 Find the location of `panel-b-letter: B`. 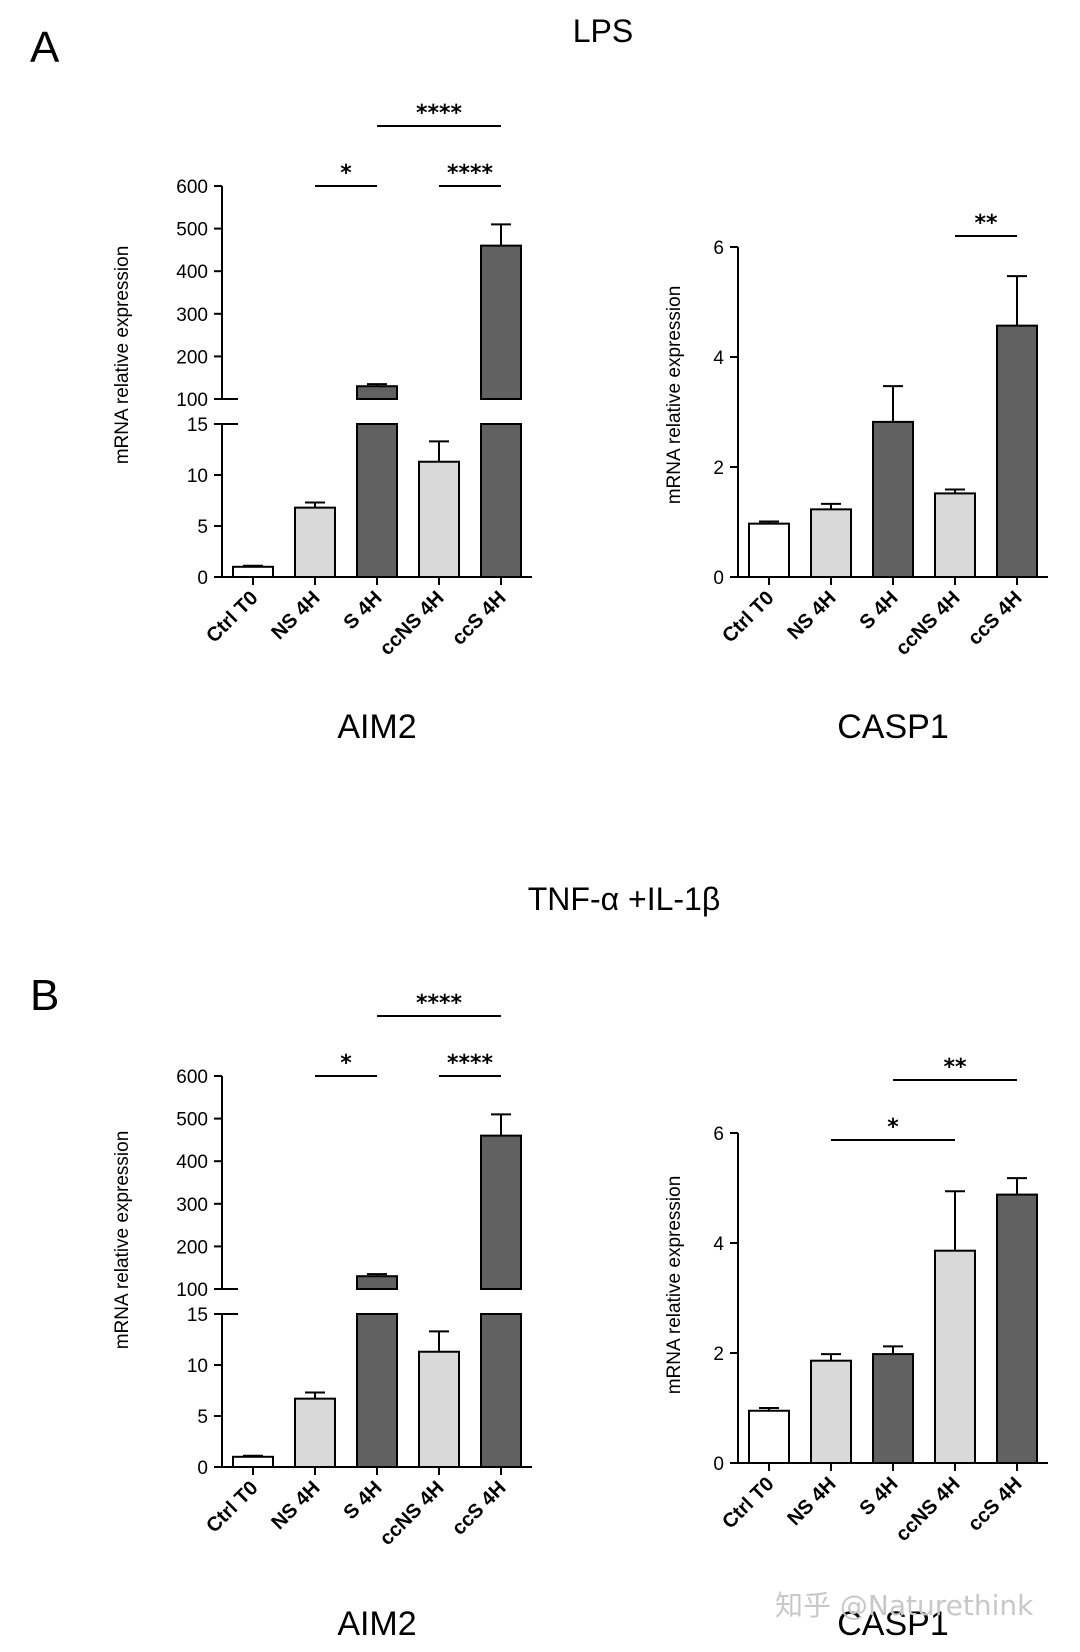

panel-b-letter: B is located at coordinates (44, 995).